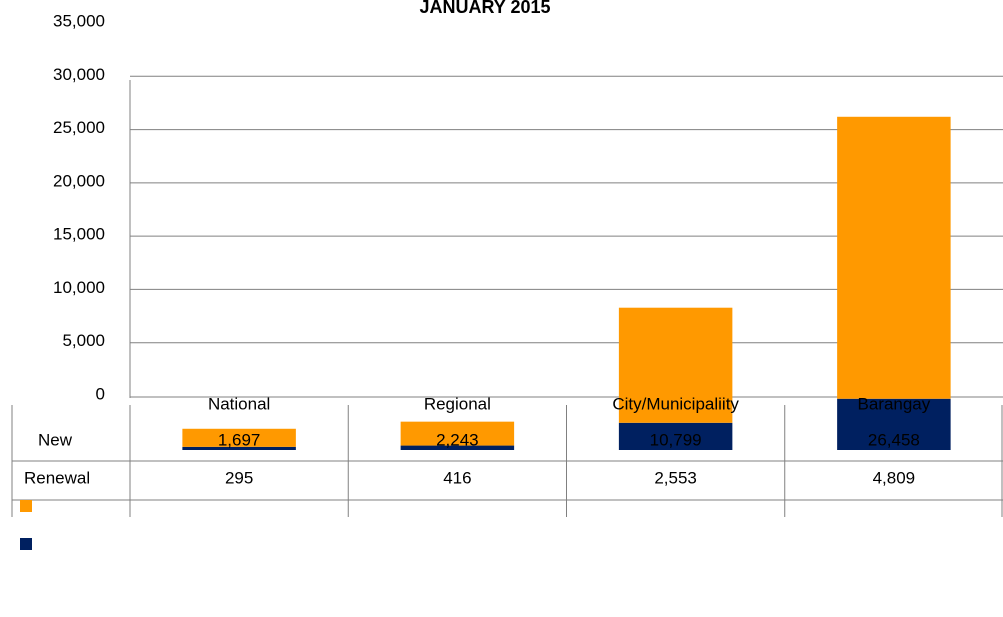  What do you see at coordinates (675, 477) in the screenshot?
I see `data-label: 2,553` at bounding box center [675, 477].